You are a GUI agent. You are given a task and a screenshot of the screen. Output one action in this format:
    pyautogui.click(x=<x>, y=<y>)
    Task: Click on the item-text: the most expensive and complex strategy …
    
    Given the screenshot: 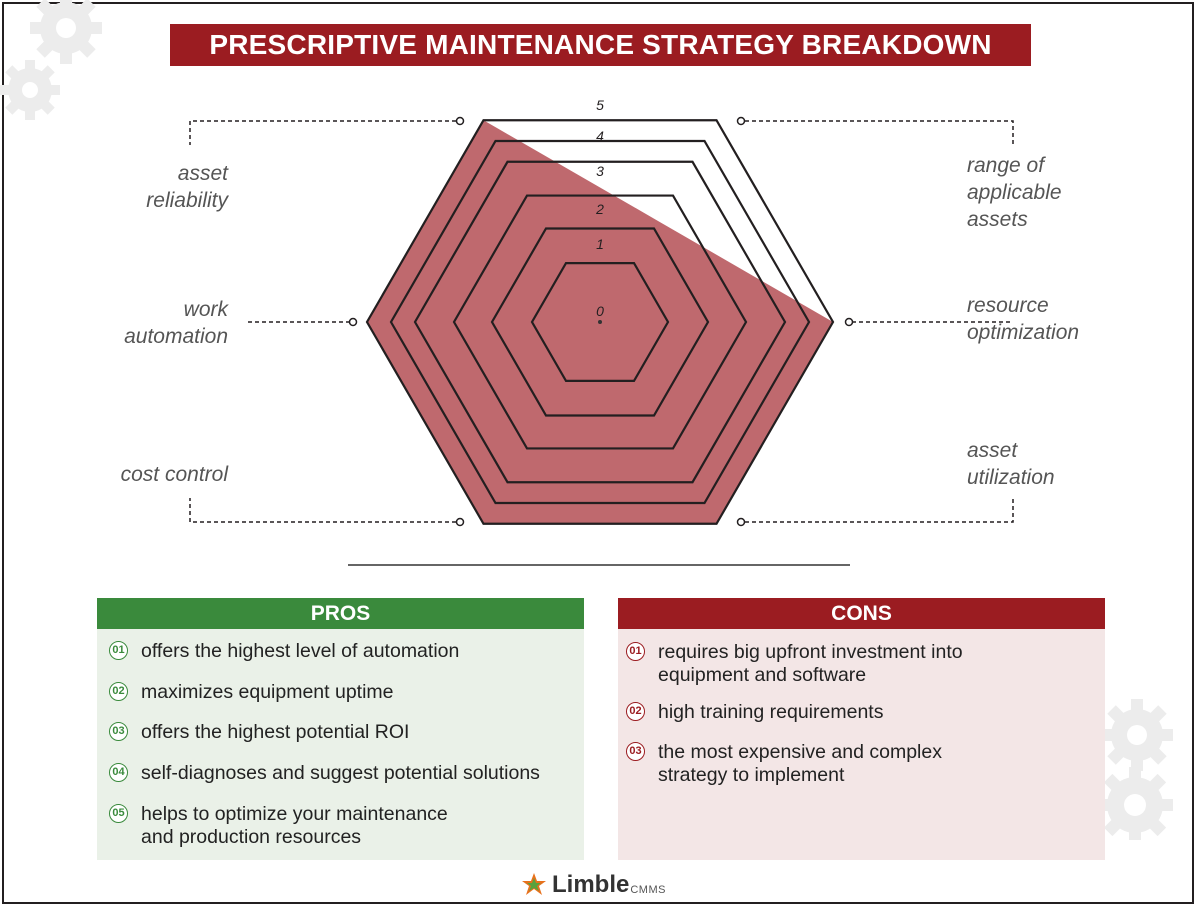 What is the action you would take?
    pyautogui.click(x=800, y=763)
    